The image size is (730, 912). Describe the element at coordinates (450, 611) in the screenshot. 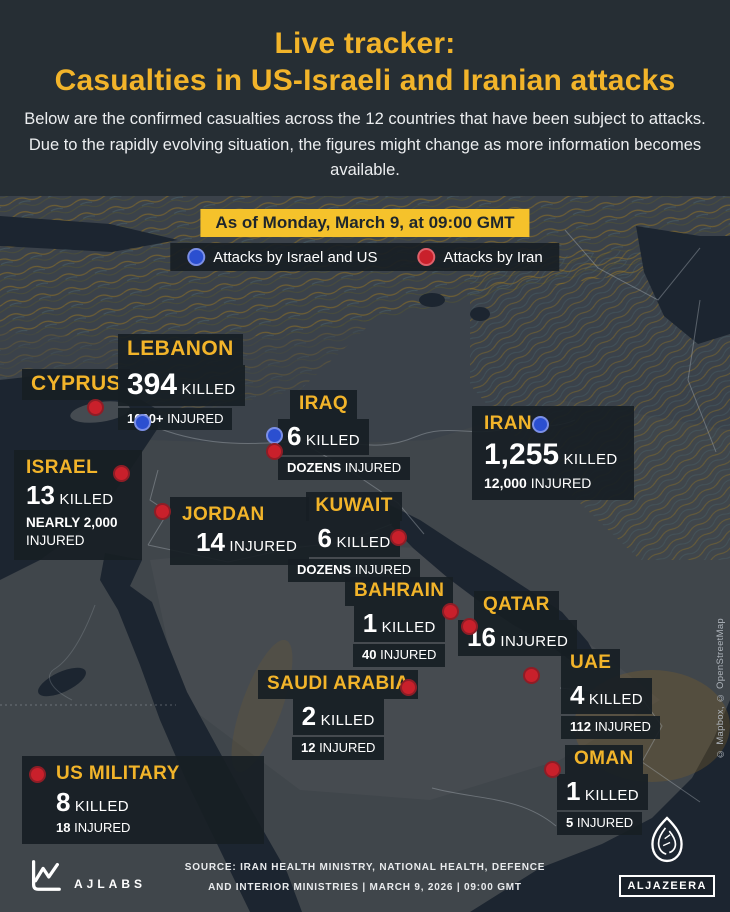

I see `bahrain-marker-dot` at that location.